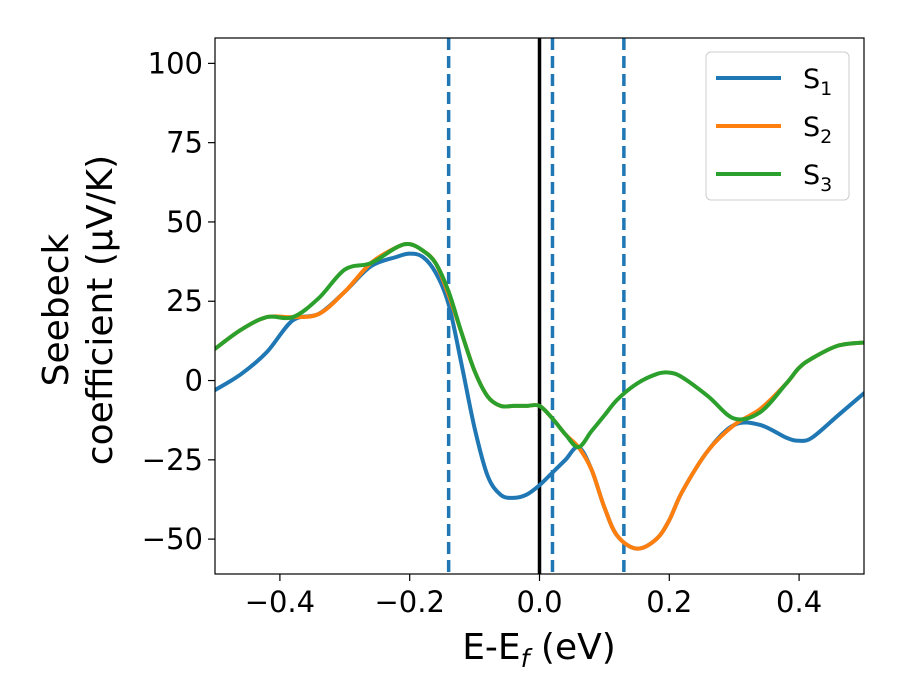  What do you see at coordinates (799, 602) in the screenshot?
I see `x-tick-label: 0.4` at bounding box center [799, 602].